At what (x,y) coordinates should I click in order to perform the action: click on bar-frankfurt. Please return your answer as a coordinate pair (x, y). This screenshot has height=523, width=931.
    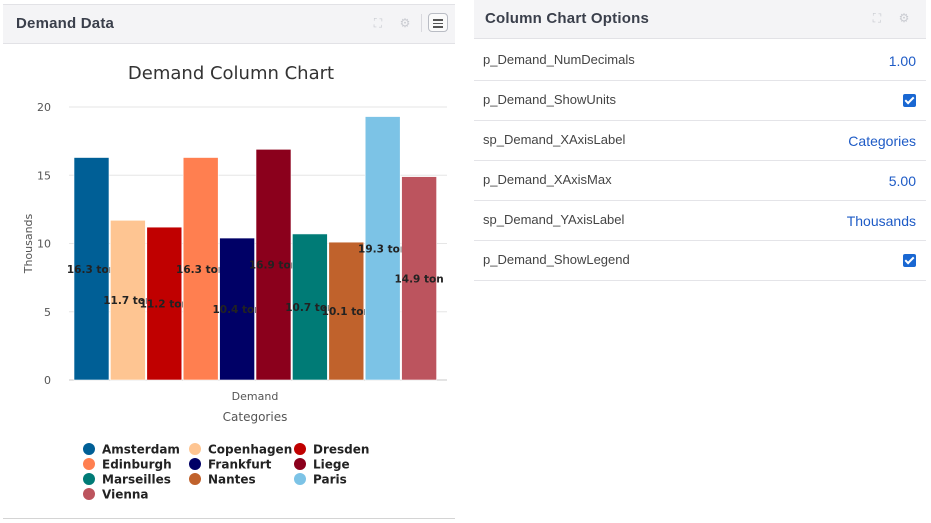
    Looking at the image, I should click on (237, 309).